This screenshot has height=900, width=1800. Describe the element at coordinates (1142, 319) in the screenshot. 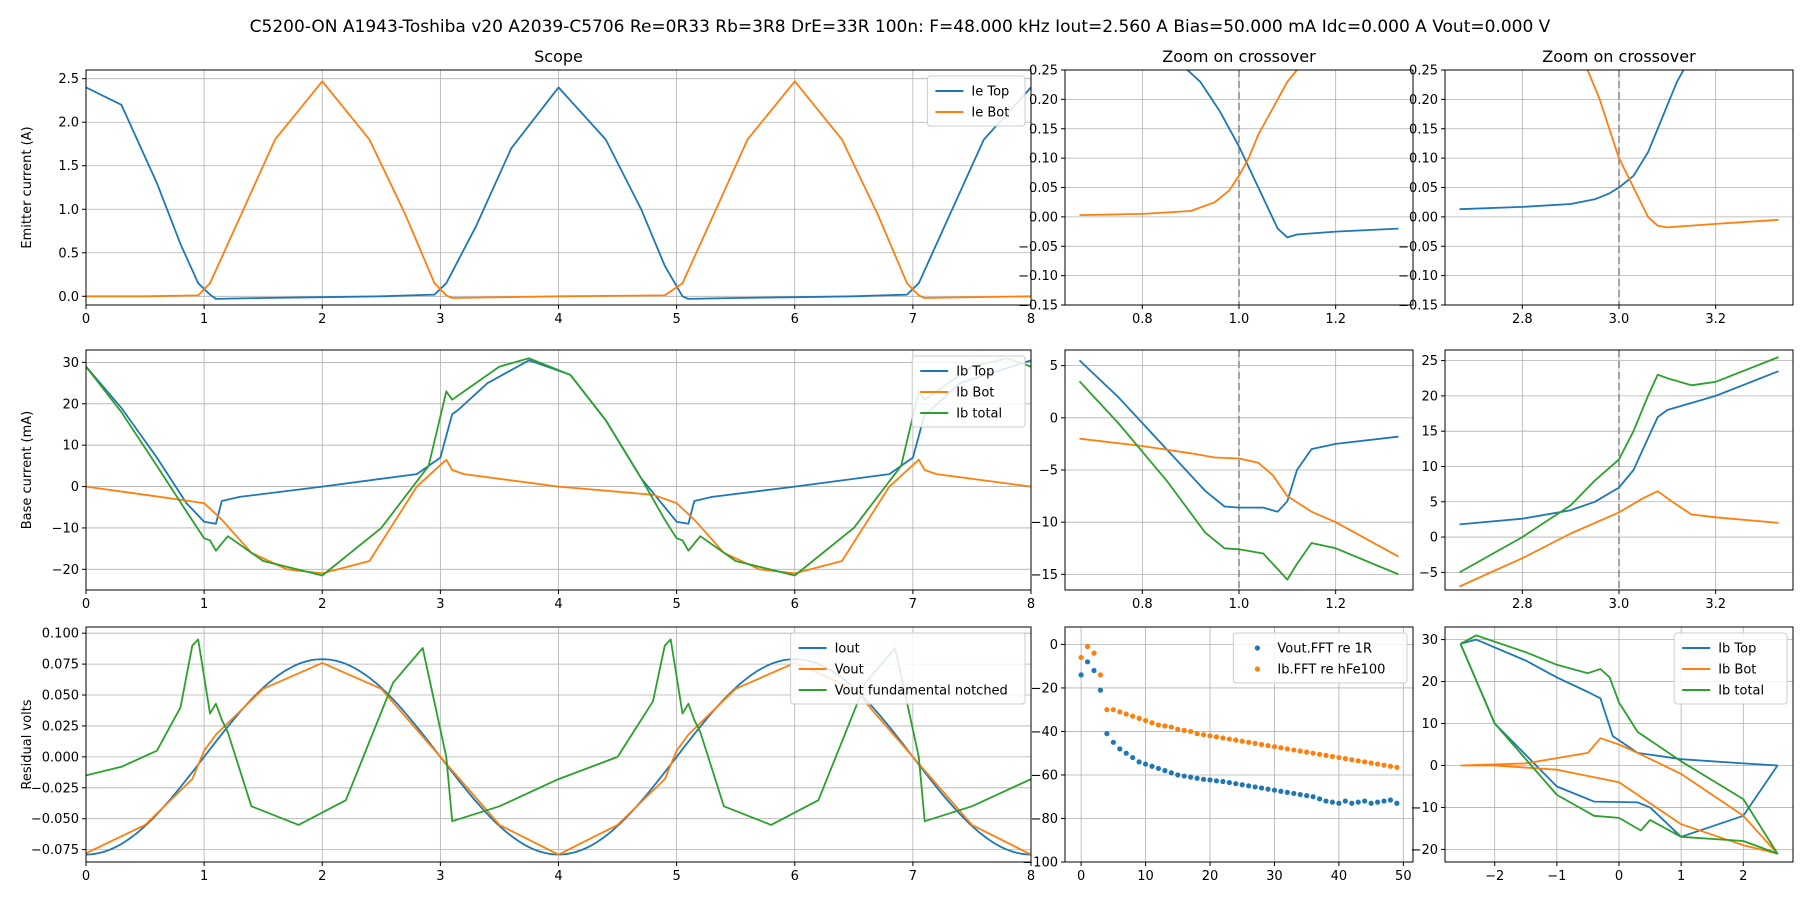

I see `x-tick-label: 0.8` at that location.